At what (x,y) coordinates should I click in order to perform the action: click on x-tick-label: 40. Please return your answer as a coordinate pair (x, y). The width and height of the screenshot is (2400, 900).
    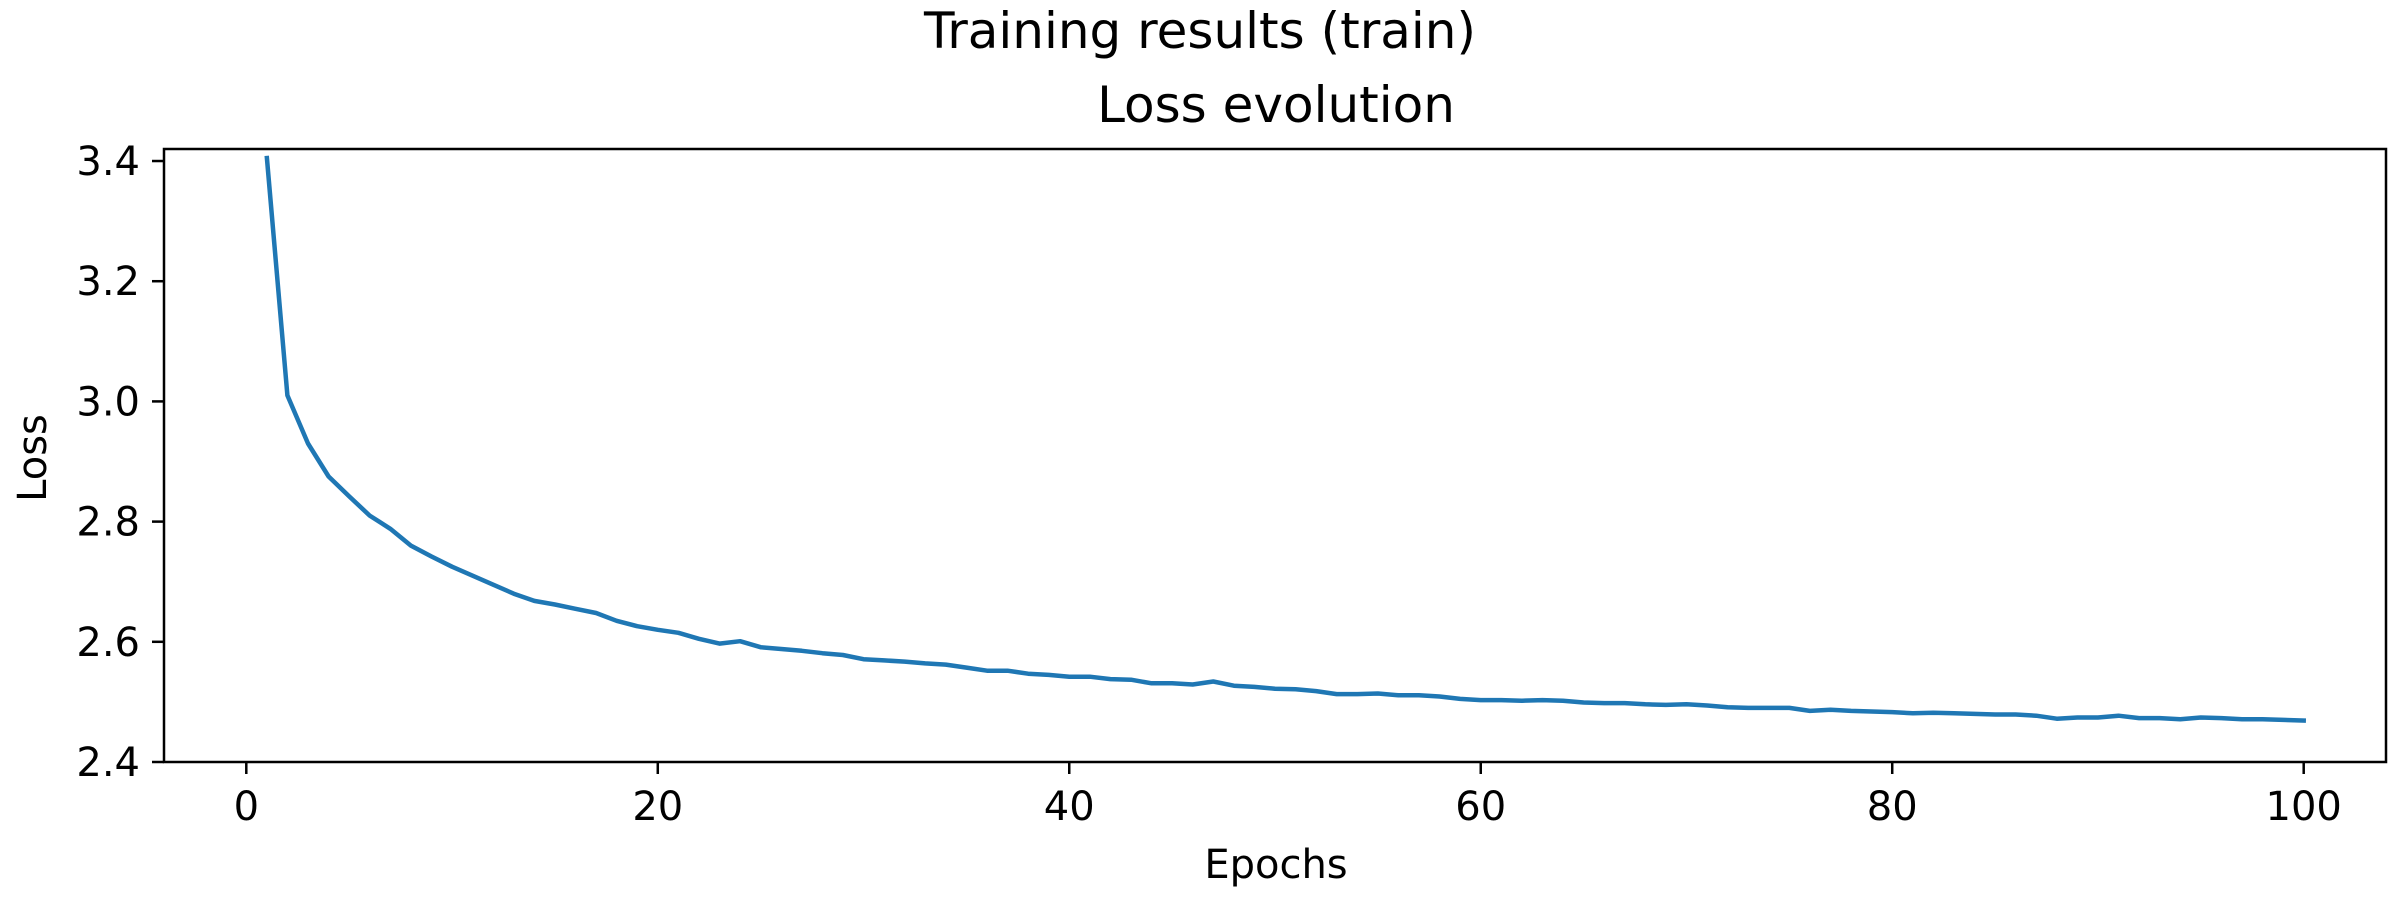
    Looking at the image, I should click on (1069, 807).